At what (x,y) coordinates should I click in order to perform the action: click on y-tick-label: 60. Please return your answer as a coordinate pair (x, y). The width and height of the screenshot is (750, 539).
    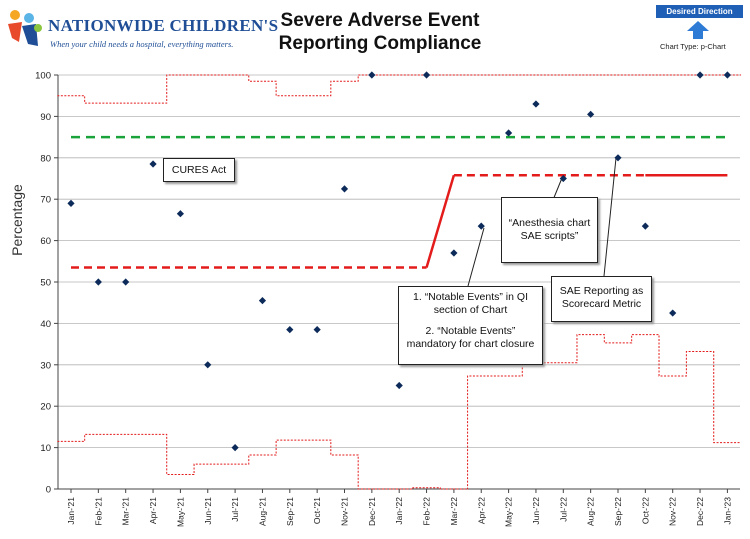
    Looking at the image, I should click on (45, 241).